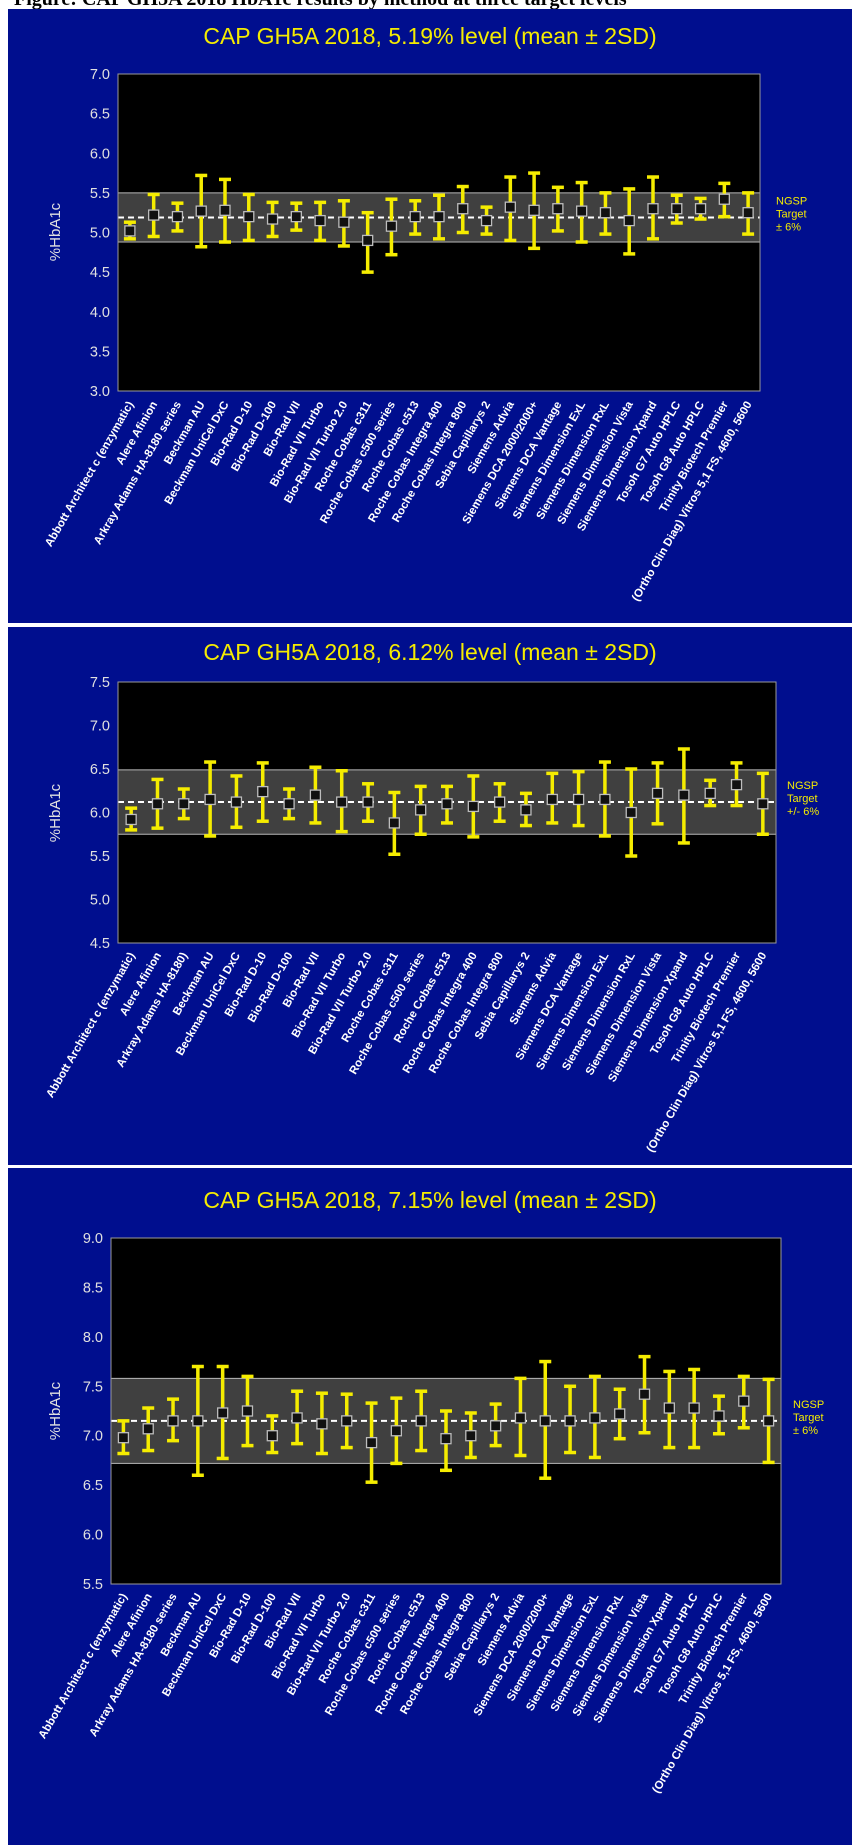 This screenshot has height=1845, width=852. I want to click on chart-title: CAP GH5A 2018, 5.19% level (mean ± 2SD), so click(429, 36).